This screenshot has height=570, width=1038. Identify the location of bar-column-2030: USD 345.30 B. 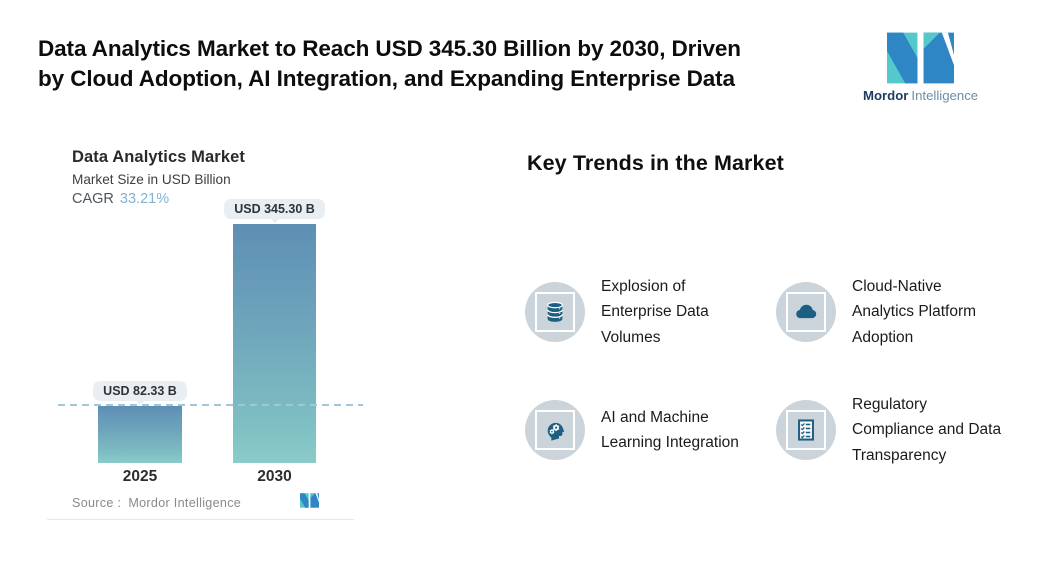
(274, 331).